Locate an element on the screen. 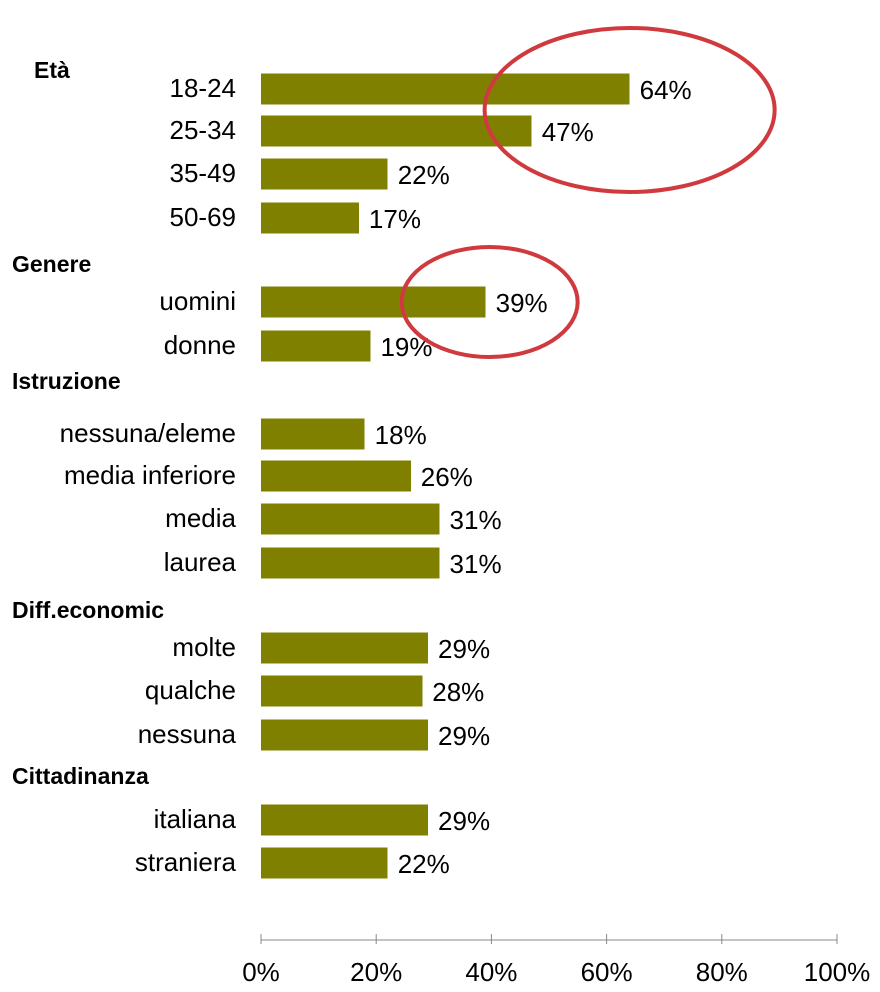 The height and width of the screenshot is (992, 880). category-label: laurea is located at coordinates (200, 562).